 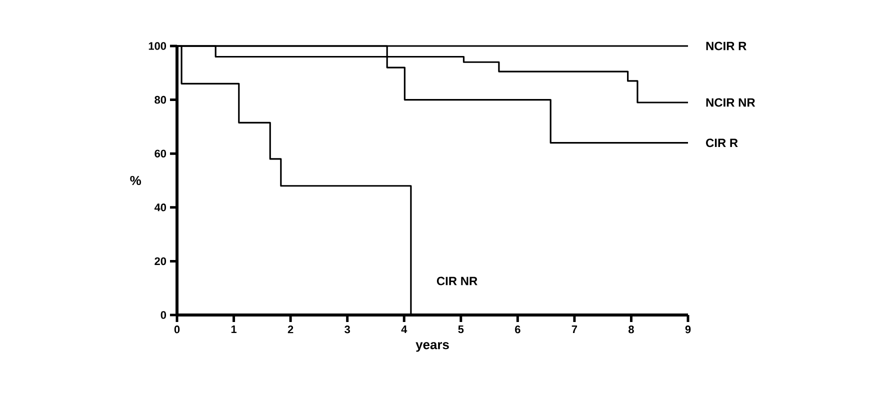 I want to click on y-tick-label: 20, so click(x=160, y=261).